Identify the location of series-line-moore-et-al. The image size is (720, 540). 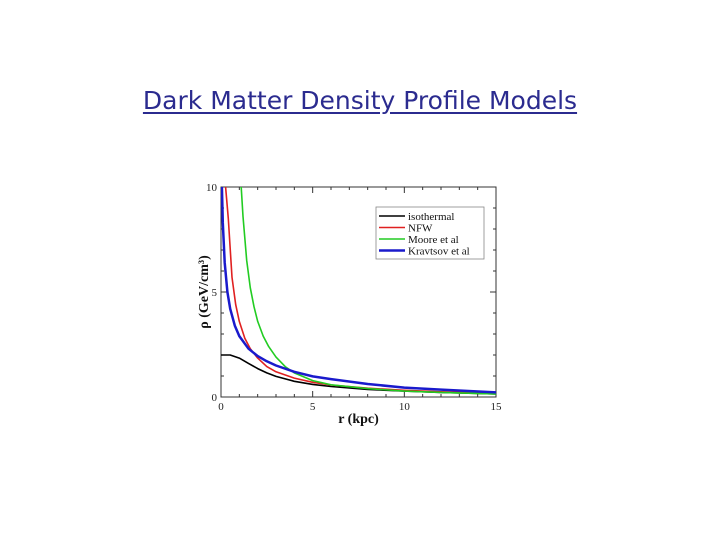
(368, 291).